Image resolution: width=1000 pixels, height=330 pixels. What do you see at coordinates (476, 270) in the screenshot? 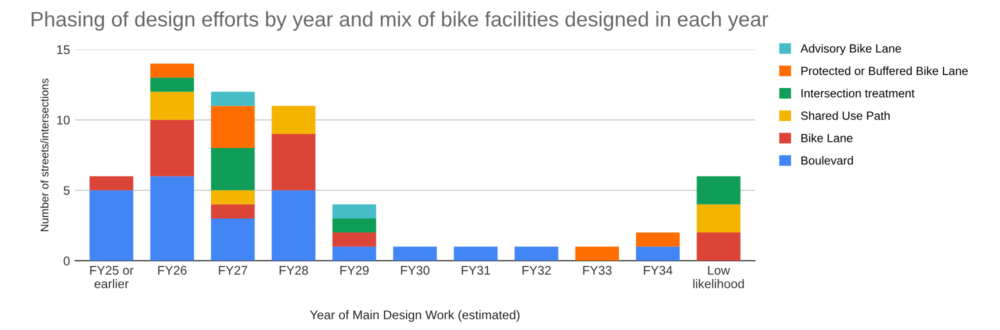
I see `x-tick-label: FY31` at bounding box center [476, 270].